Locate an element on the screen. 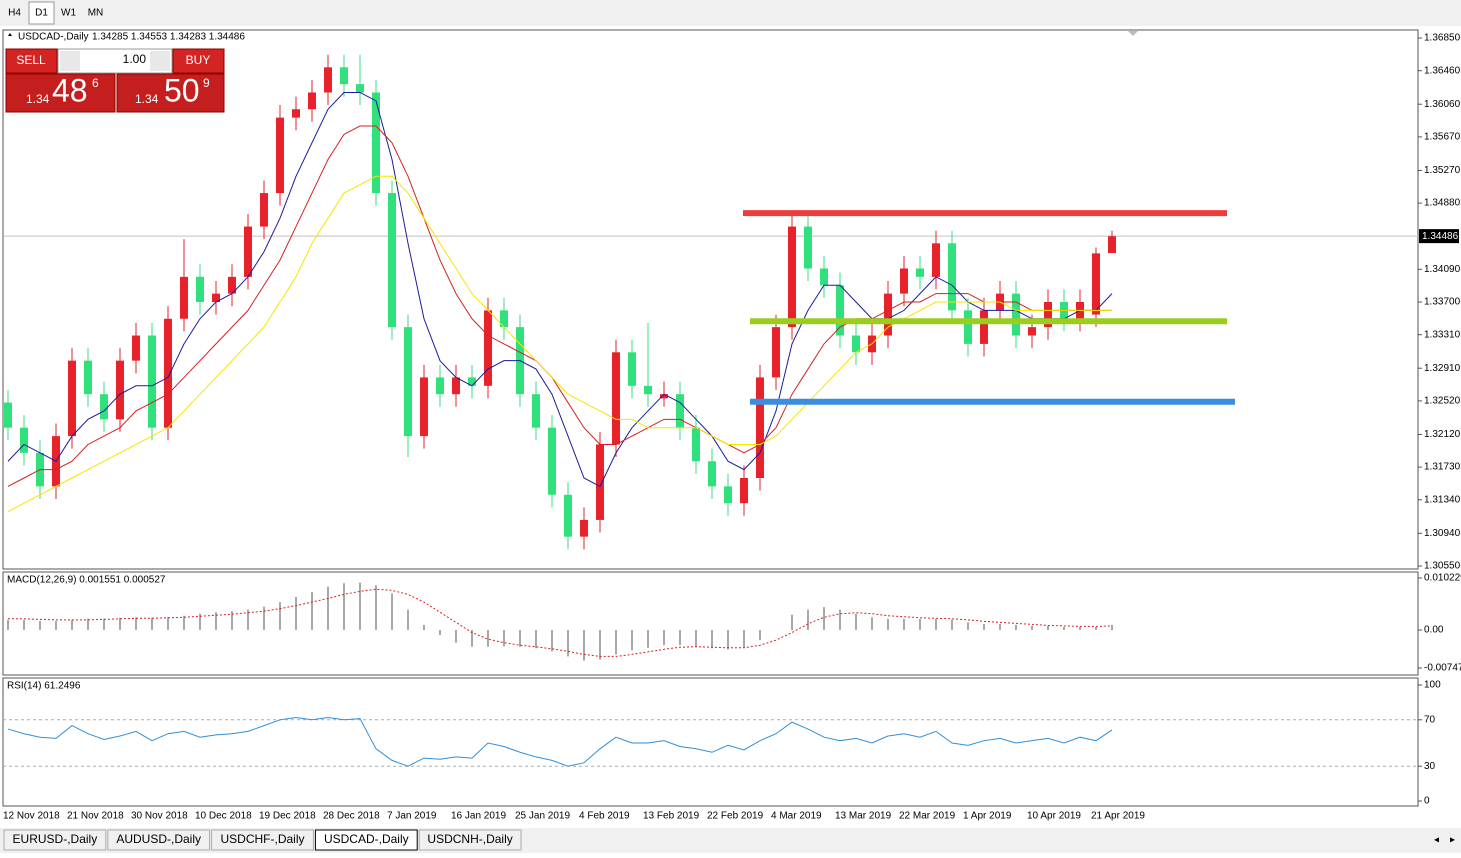  scroll-left: ◂ is located at coordinates (1436, 840).